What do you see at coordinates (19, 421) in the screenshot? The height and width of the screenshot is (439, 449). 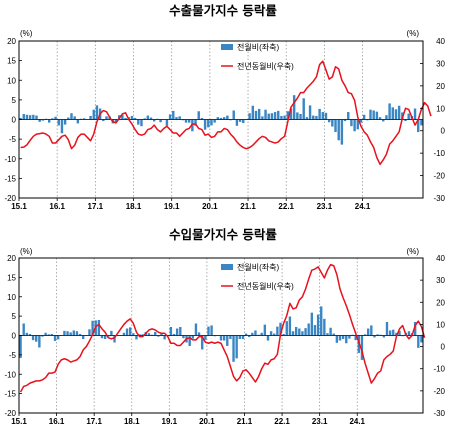 I see `x-tick-label: 15.1` at bounding box center [19, 421].